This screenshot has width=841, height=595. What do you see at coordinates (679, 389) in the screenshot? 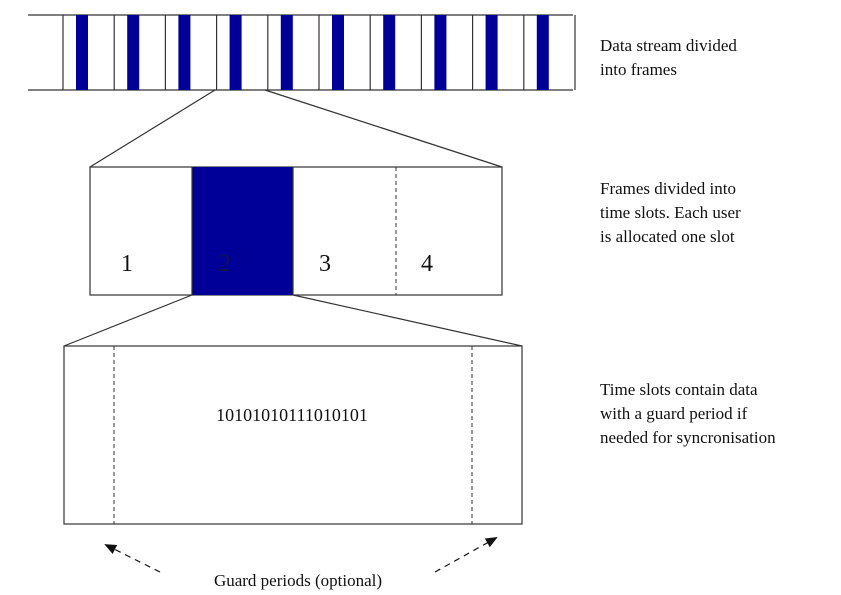
I see `slot-description-line: Time slots contain data` at bounding box center [679, 389].